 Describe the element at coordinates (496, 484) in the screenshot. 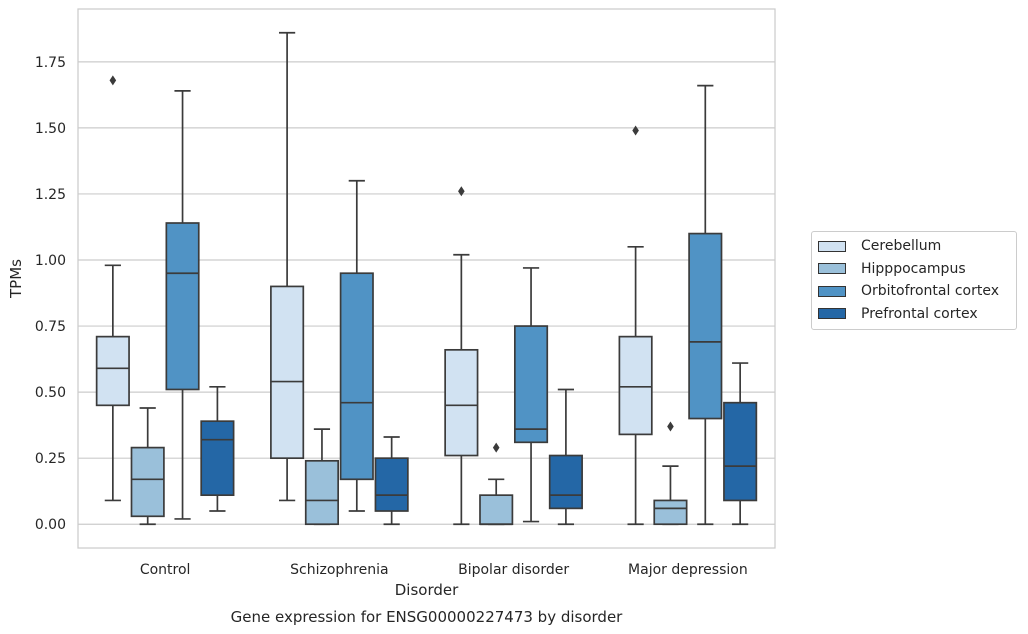

I see `box-hipppocampus-bipolar-disorder` at that location.